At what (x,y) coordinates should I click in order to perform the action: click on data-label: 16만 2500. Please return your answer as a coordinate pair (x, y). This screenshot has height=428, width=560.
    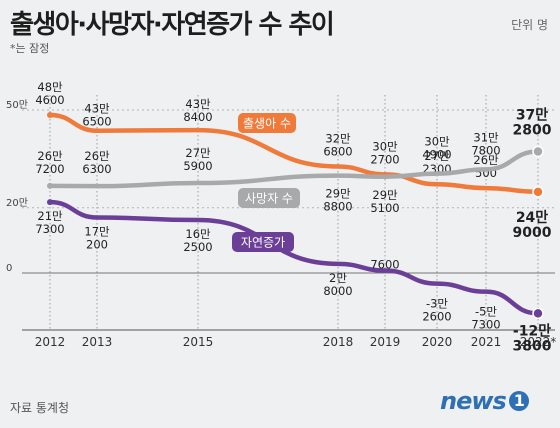
    Looking at the image, I should click on (197, 240).